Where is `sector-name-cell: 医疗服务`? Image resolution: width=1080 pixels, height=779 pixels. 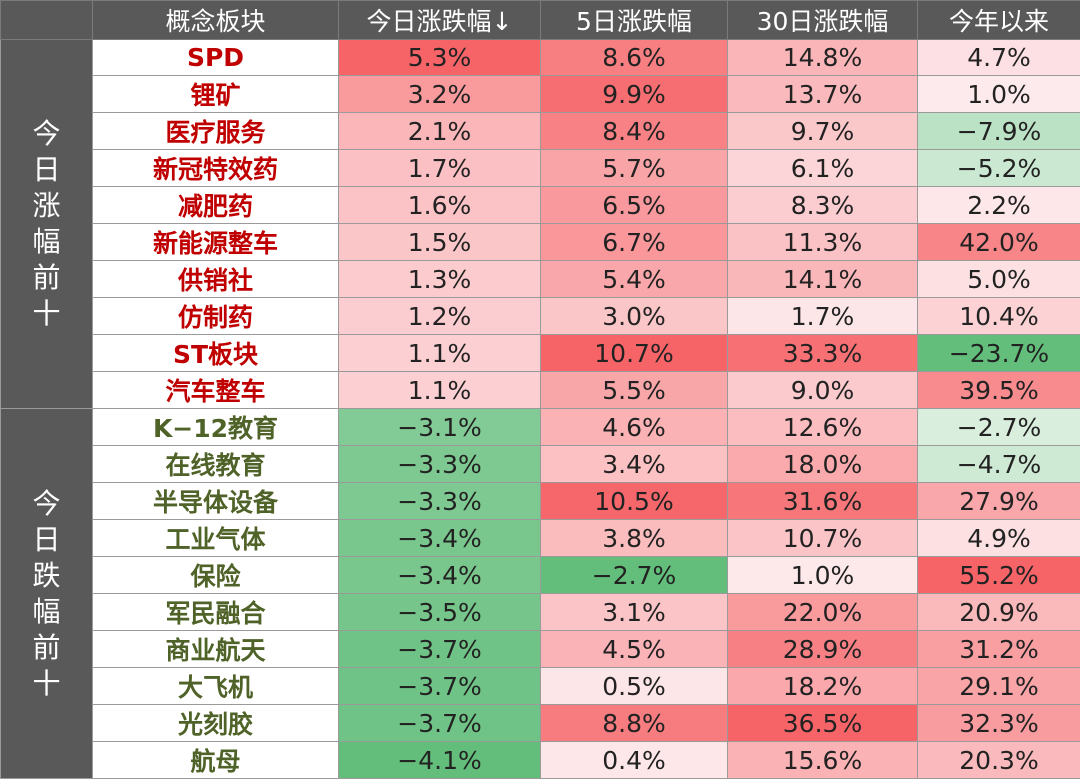
sector-name-cell: 医疗服务 is located at coordinates (216, 131).